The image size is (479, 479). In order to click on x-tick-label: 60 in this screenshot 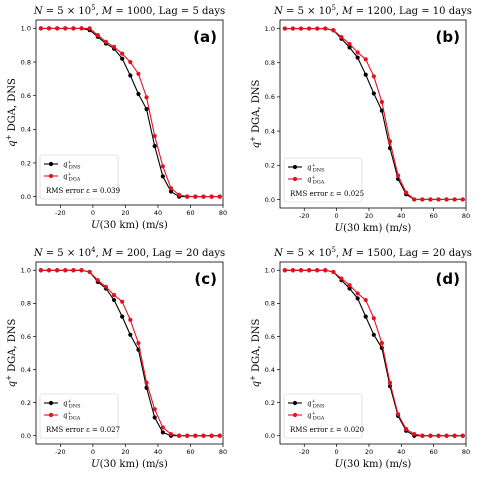, I will do `click(190, 452)`.